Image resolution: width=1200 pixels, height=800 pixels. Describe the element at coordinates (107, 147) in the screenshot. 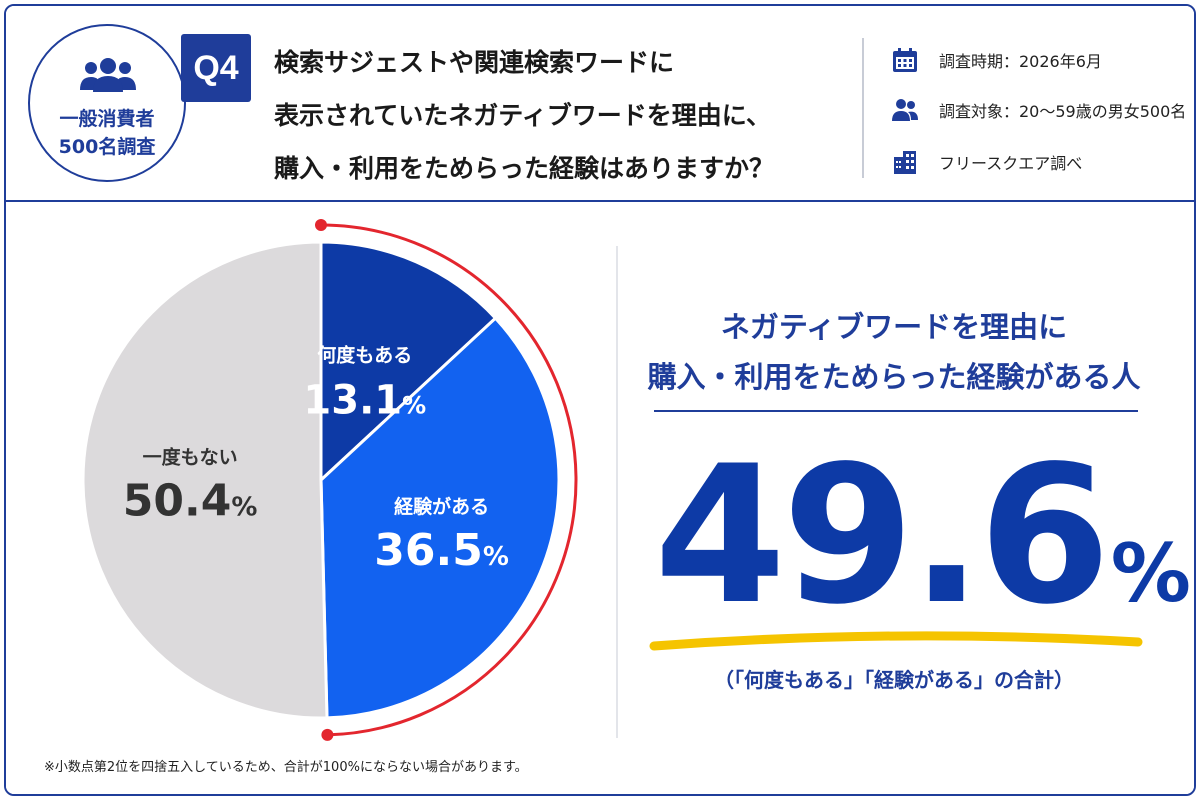

I see `badge-line2: 500名調査` at that location.